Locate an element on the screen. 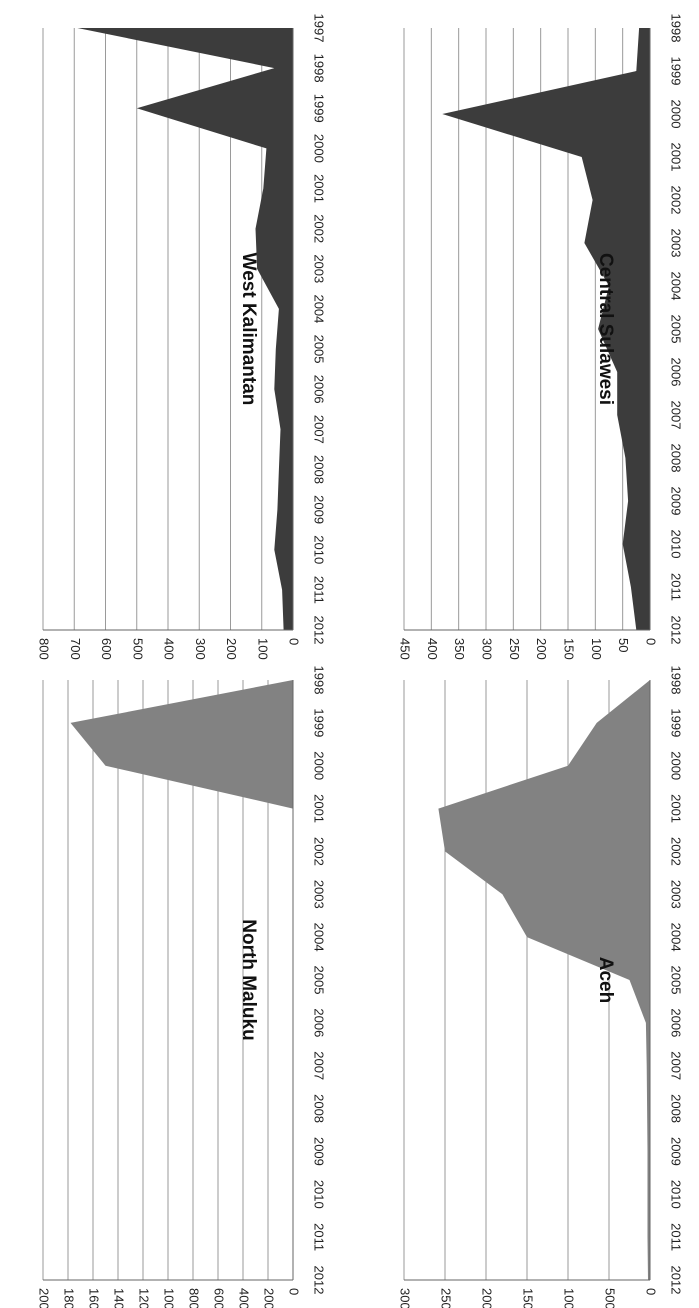 The height and width of the screenshot is (1308, 699). chart-title: West Kalimantan is located at coordinates (248, 329).